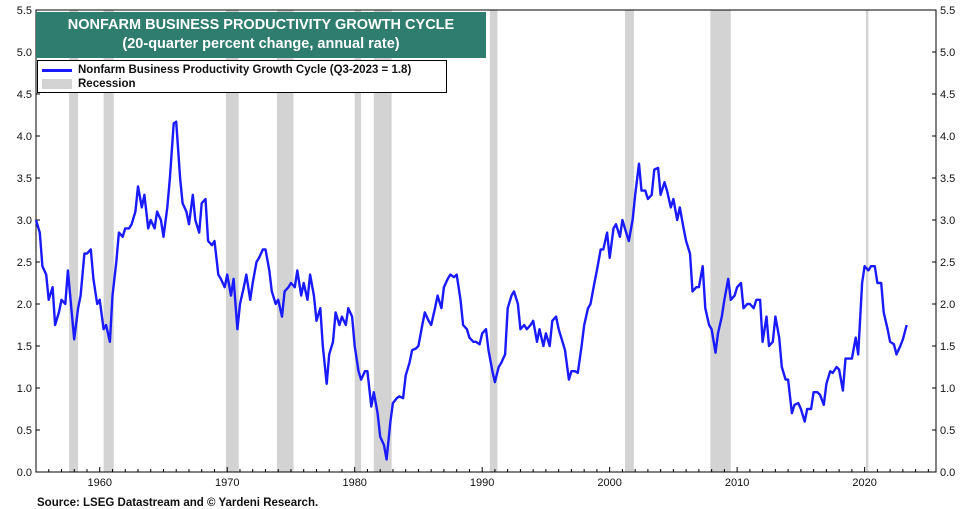 Image resolution: width=975 pixels, height=509 pixels. What do you see at coordinates (947, 263) in the screenshot?
I see `y-tick-label-right: 2.5` at bounding box center [947, 263].